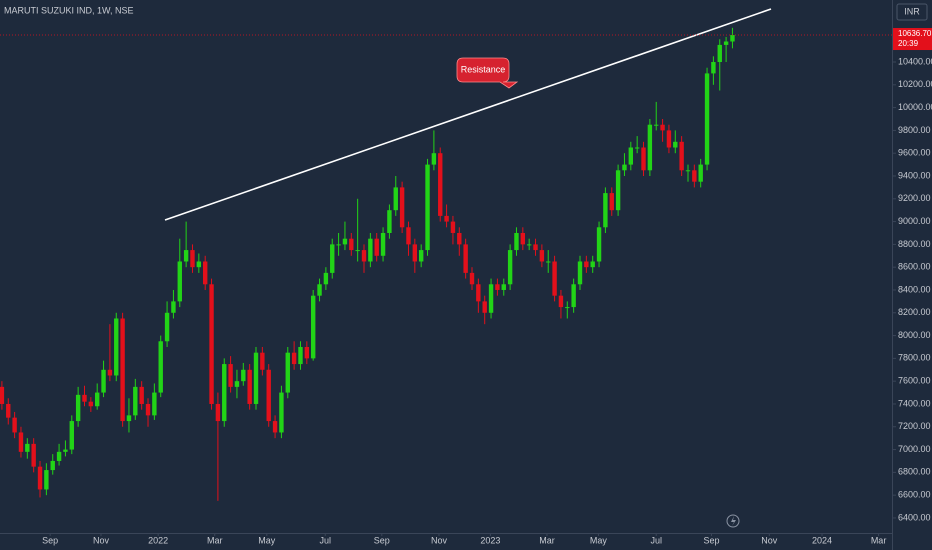 The image size is (932, 550). I want to click on callout, so click(487, 73).